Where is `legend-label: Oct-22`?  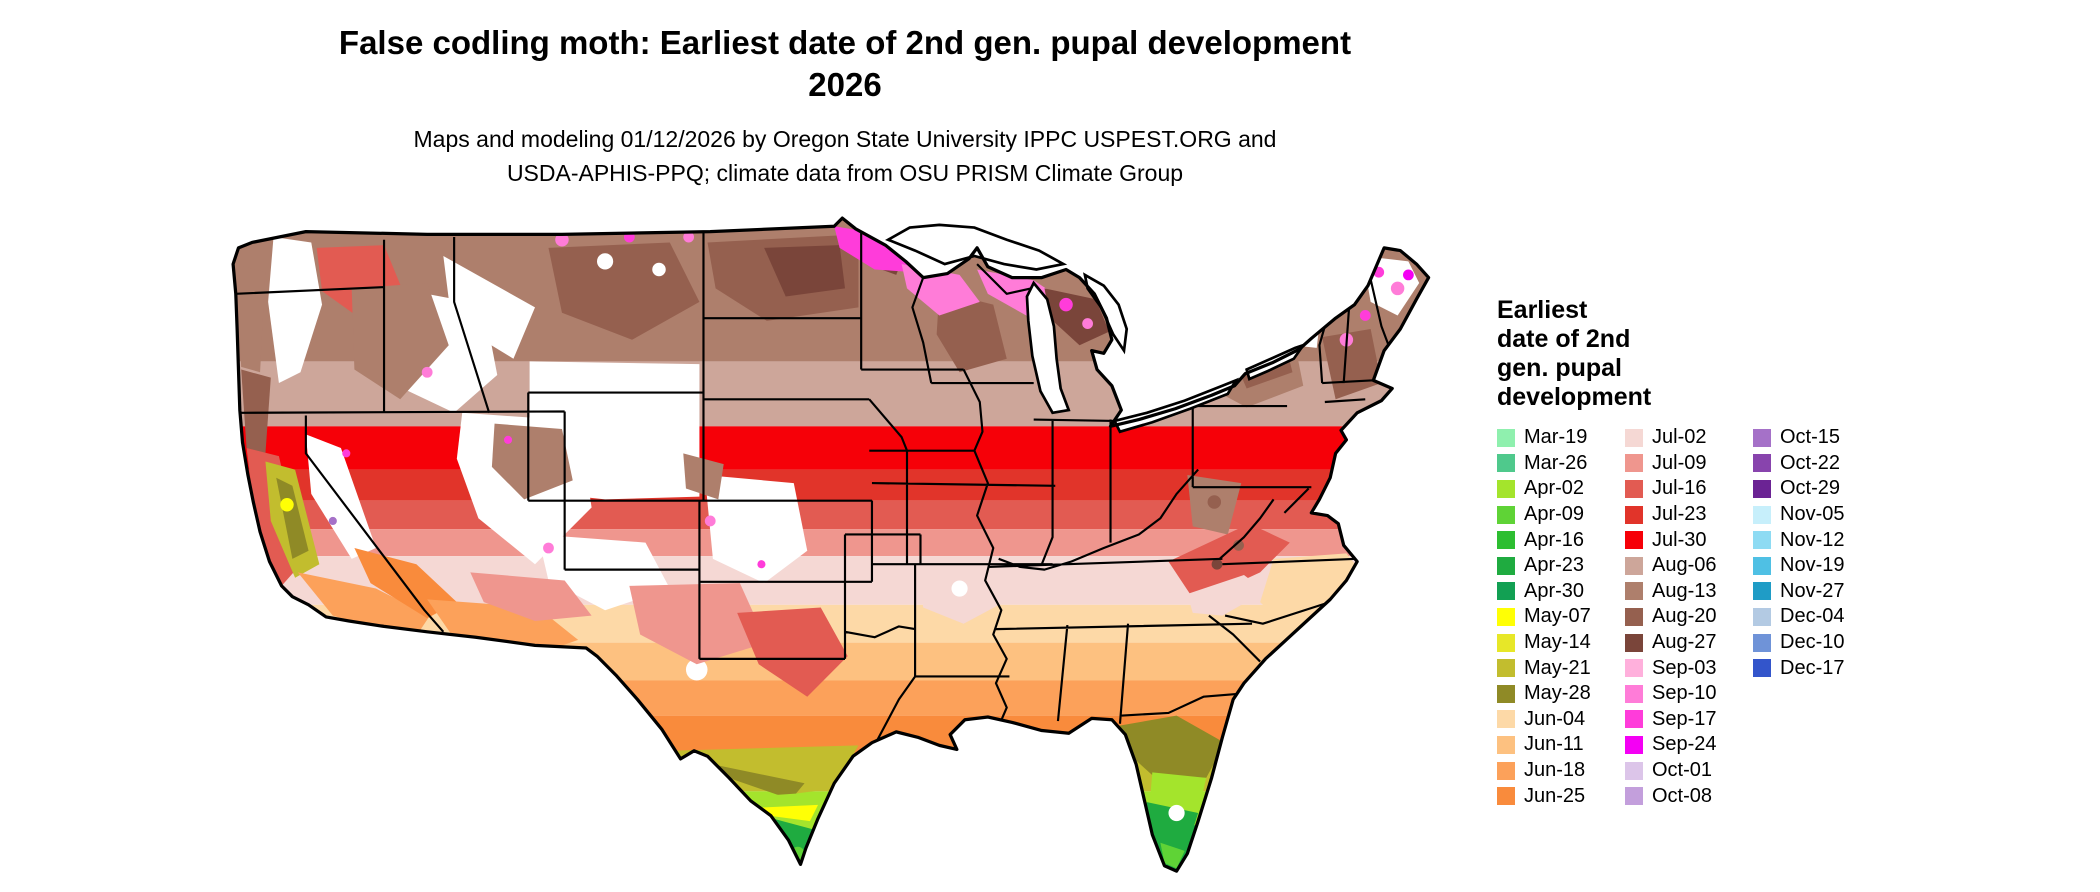
legend-label: Oct-22 is located at coordinates (1810, 462).